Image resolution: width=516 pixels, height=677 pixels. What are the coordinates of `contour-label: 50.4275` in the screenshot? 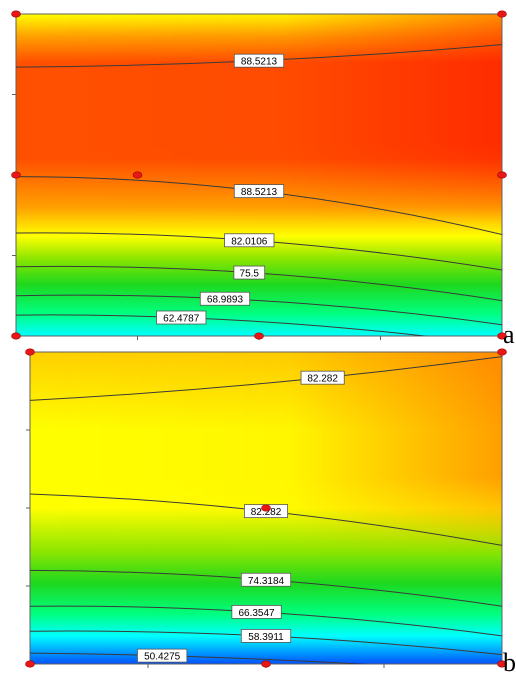 It's located at (162, 657).